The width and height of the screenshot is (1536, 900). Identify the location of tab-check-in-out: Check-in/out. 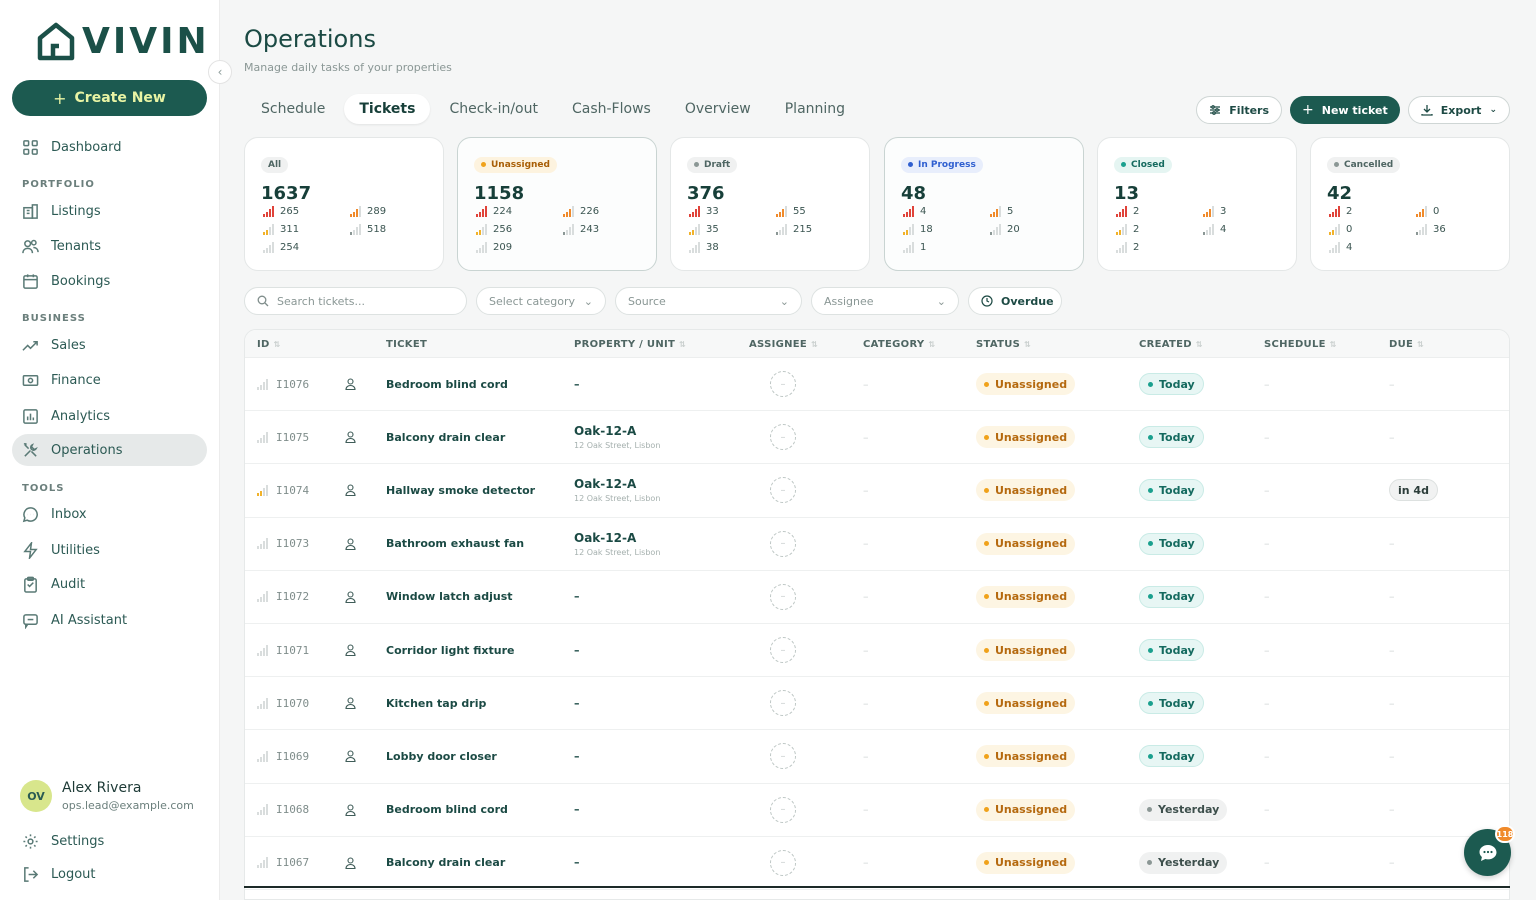
(493, 109).